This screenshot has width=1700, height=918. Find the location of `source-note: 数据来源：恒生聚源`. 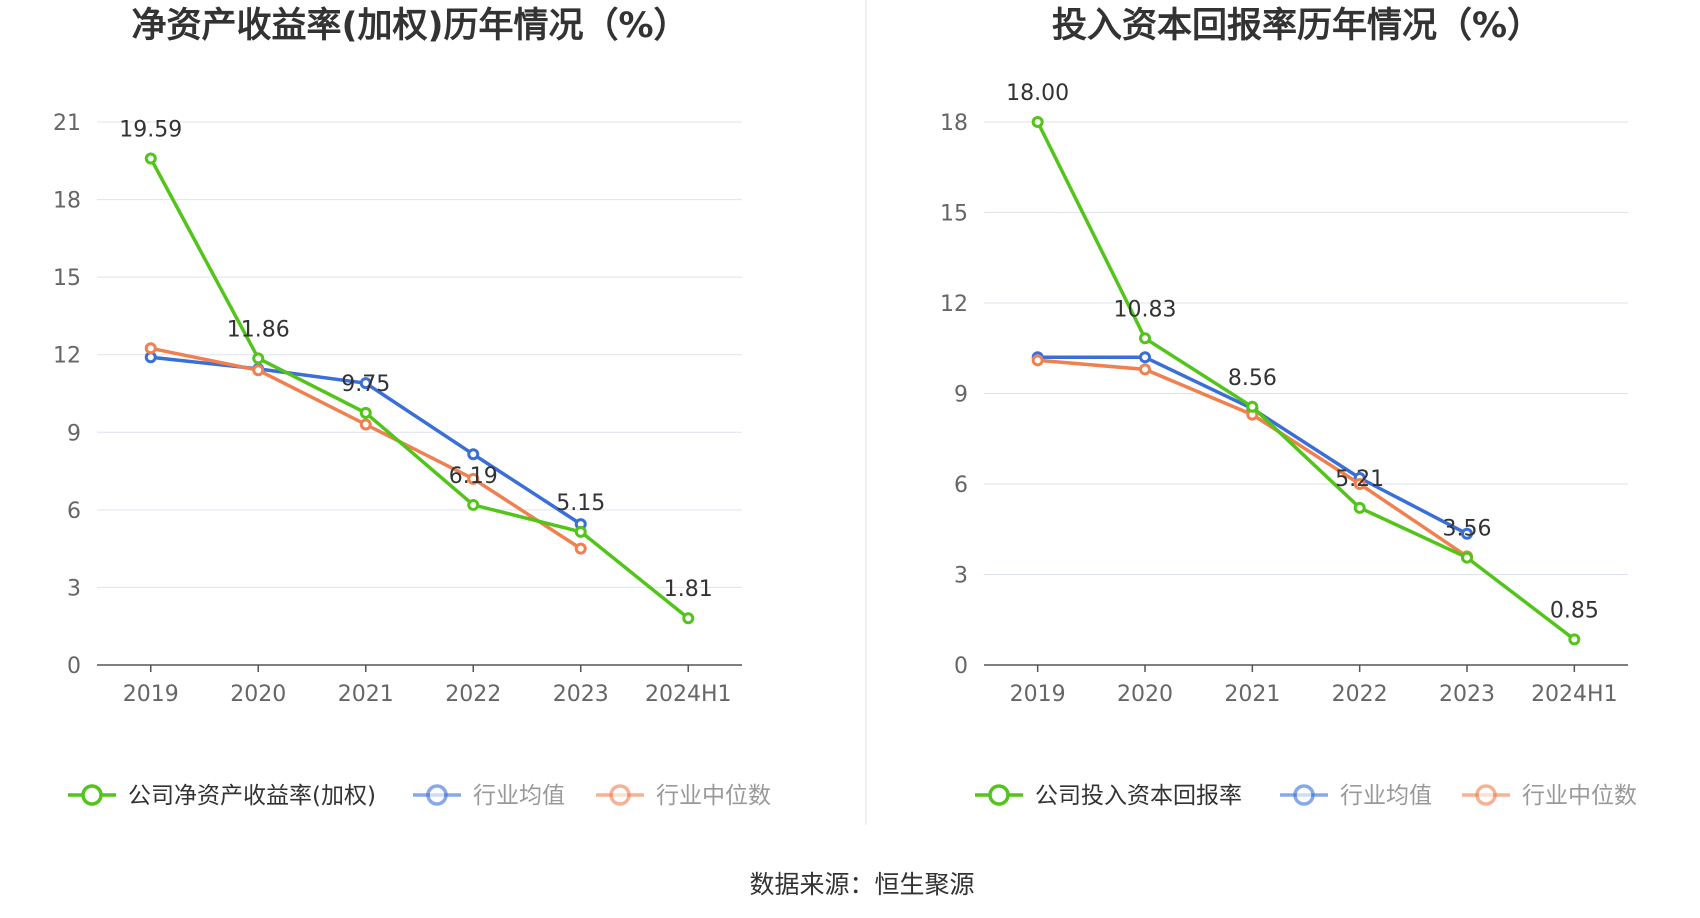

source-note: 数据来源：恒生聚源 is located at coordinates (861, 884).